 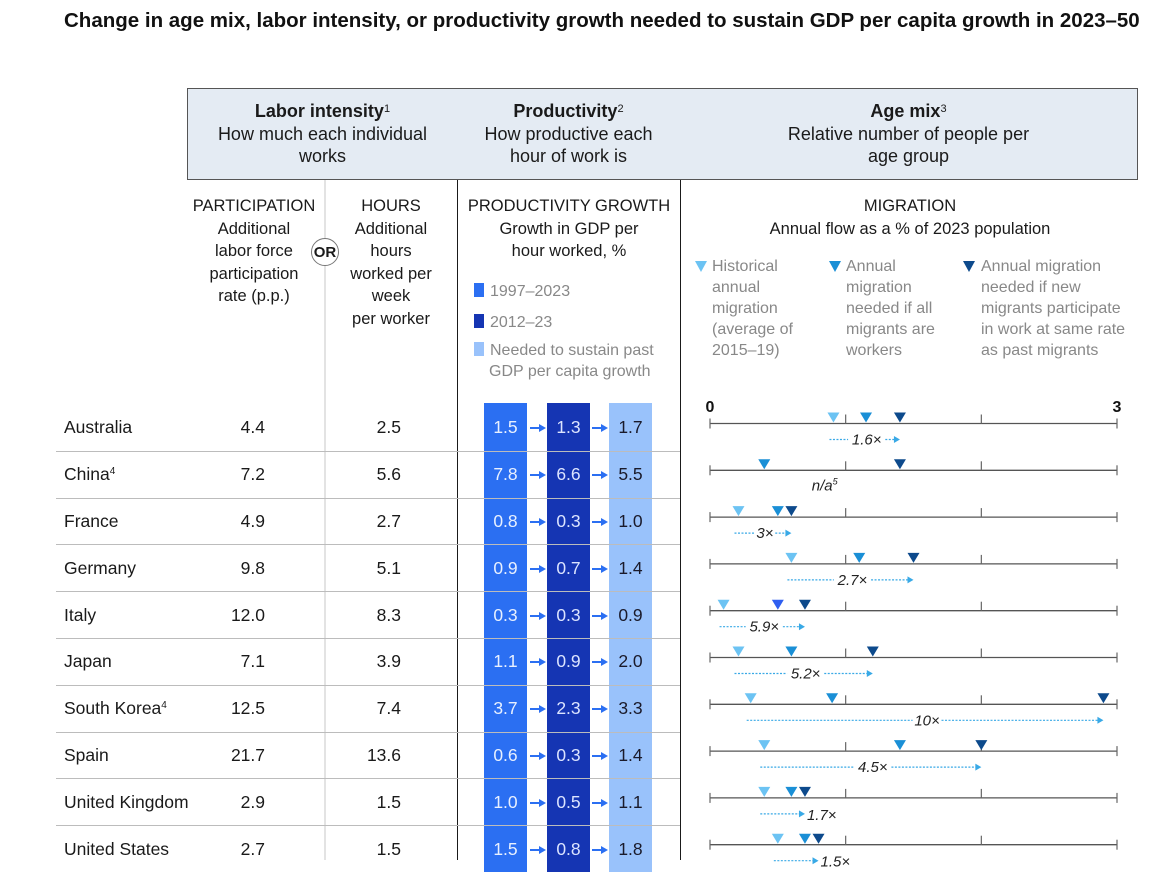 I want to click on prod-1997-2023-value: 1.1, so click(x=505, y=661).